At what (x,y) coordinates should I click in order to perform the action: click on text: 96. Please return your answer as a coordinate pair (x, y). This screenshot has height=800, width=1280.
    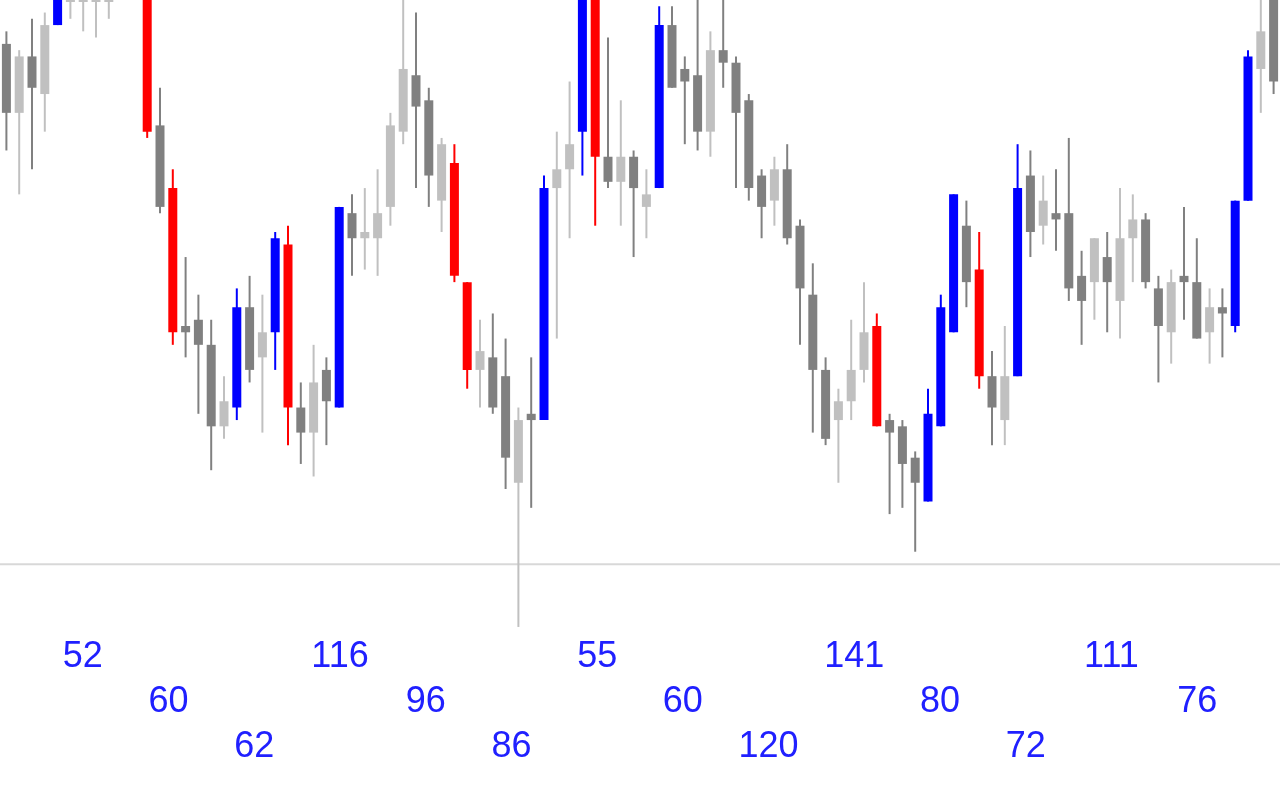
    Looking at the image, I should click on (425, 699).